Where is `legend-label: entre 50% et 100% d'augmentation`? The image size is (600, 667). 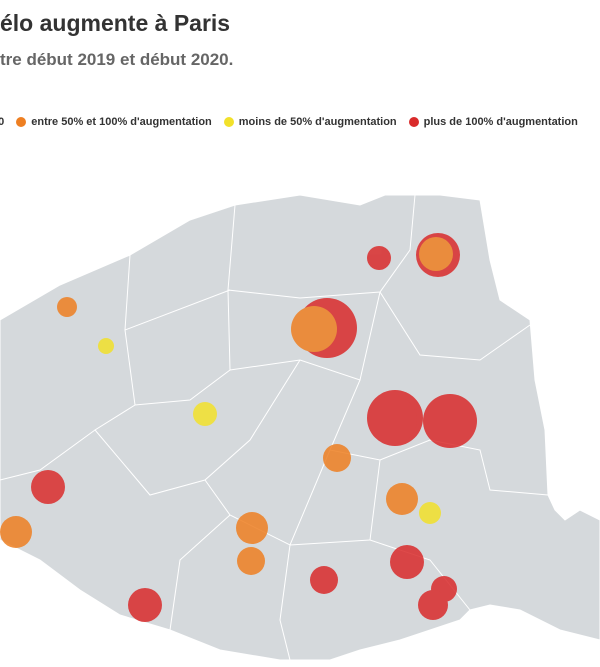 legend-label: entre 50% et 100% d'augmentation is located at coordinates (121, 122).